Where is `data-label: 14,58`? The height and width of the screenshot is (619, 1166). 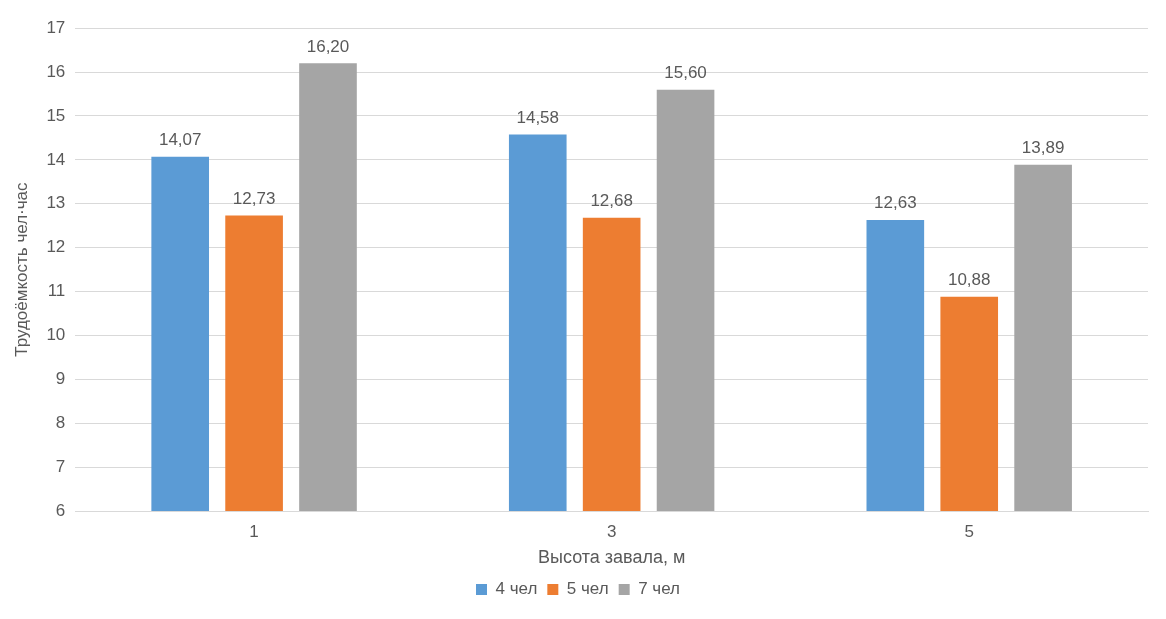 data-label: 14,58 is located at coordinates (538, 117).